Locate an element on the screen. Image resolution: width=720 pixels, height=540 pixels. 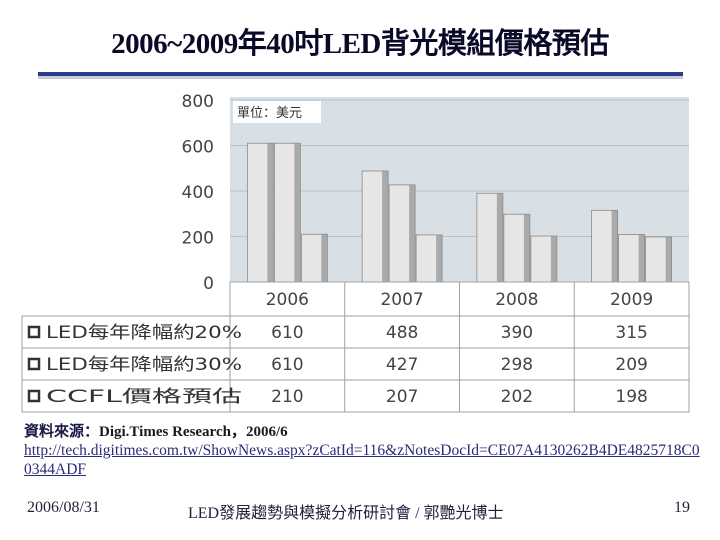
y-tick-label: 400 is located at coordinates (198, 193).